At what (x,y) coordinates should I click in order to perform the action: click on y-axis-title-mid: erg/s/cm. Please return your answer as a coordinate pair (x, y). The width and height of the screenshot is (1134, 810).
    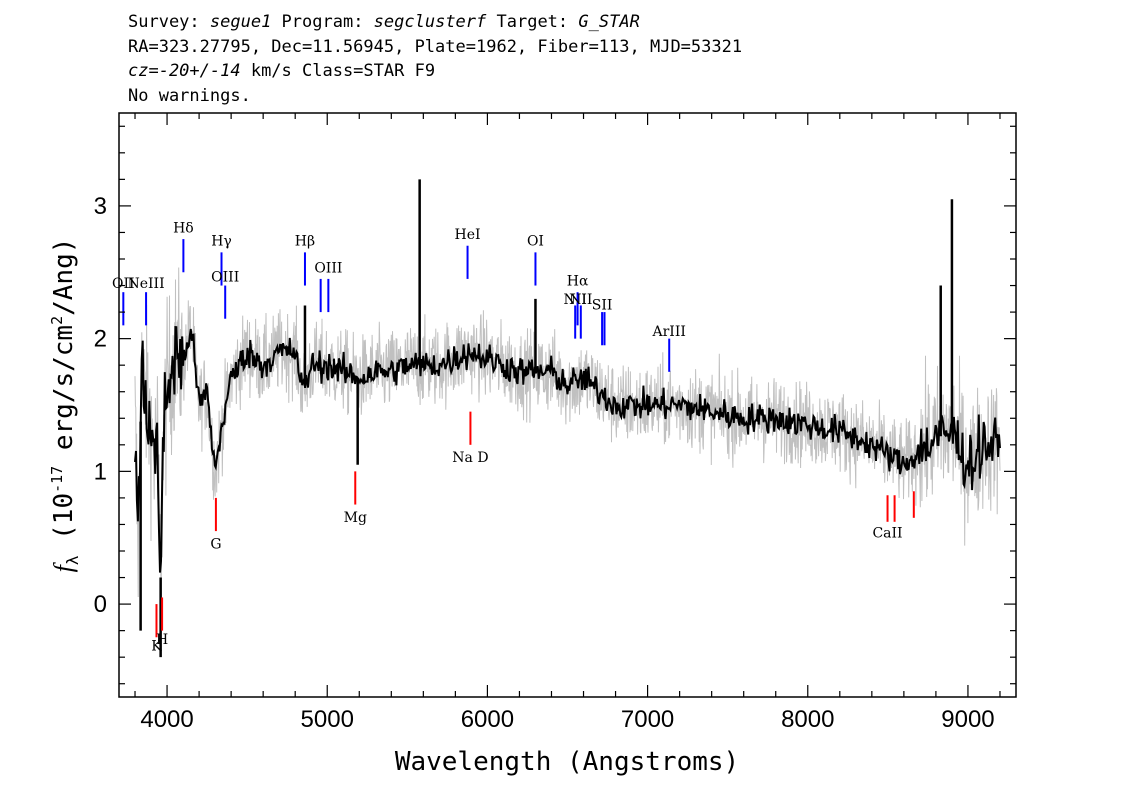
    Looking at the image, I should click on (64, 395).